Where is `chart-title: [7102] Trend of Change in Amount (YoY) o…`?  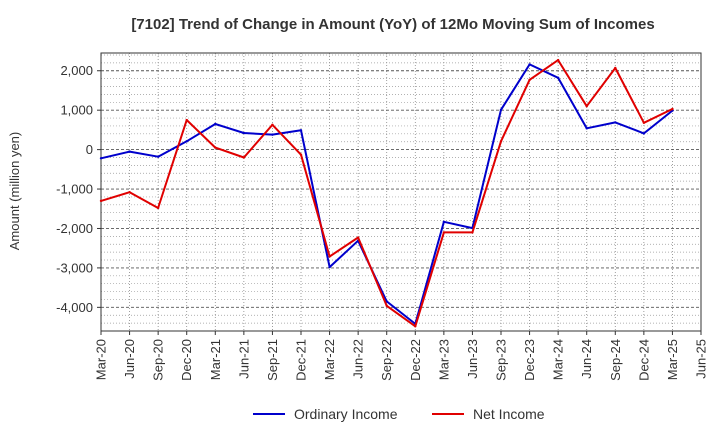
chart-title: [7102] Trend of Change in Amount (YoY) o… is located at coordinates (392, 24).